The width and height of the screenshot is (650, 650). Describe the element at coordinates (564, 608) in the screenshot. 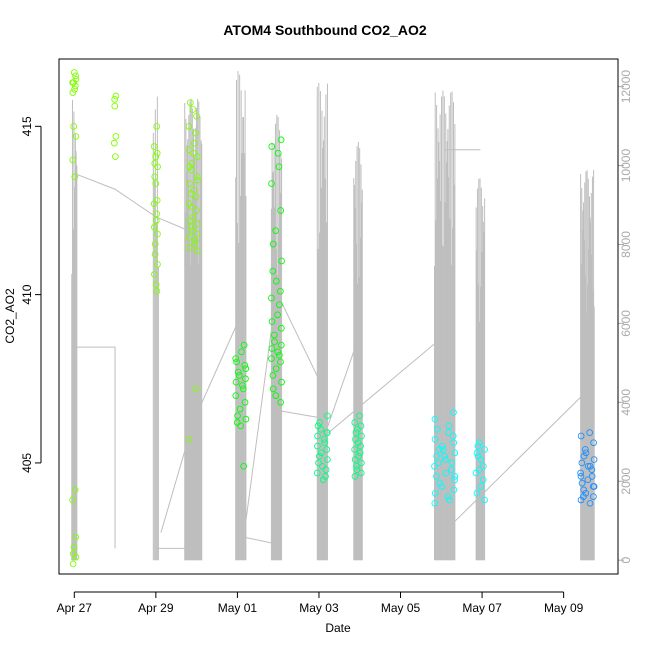

I see `x-tick-label: May 09` at that location.